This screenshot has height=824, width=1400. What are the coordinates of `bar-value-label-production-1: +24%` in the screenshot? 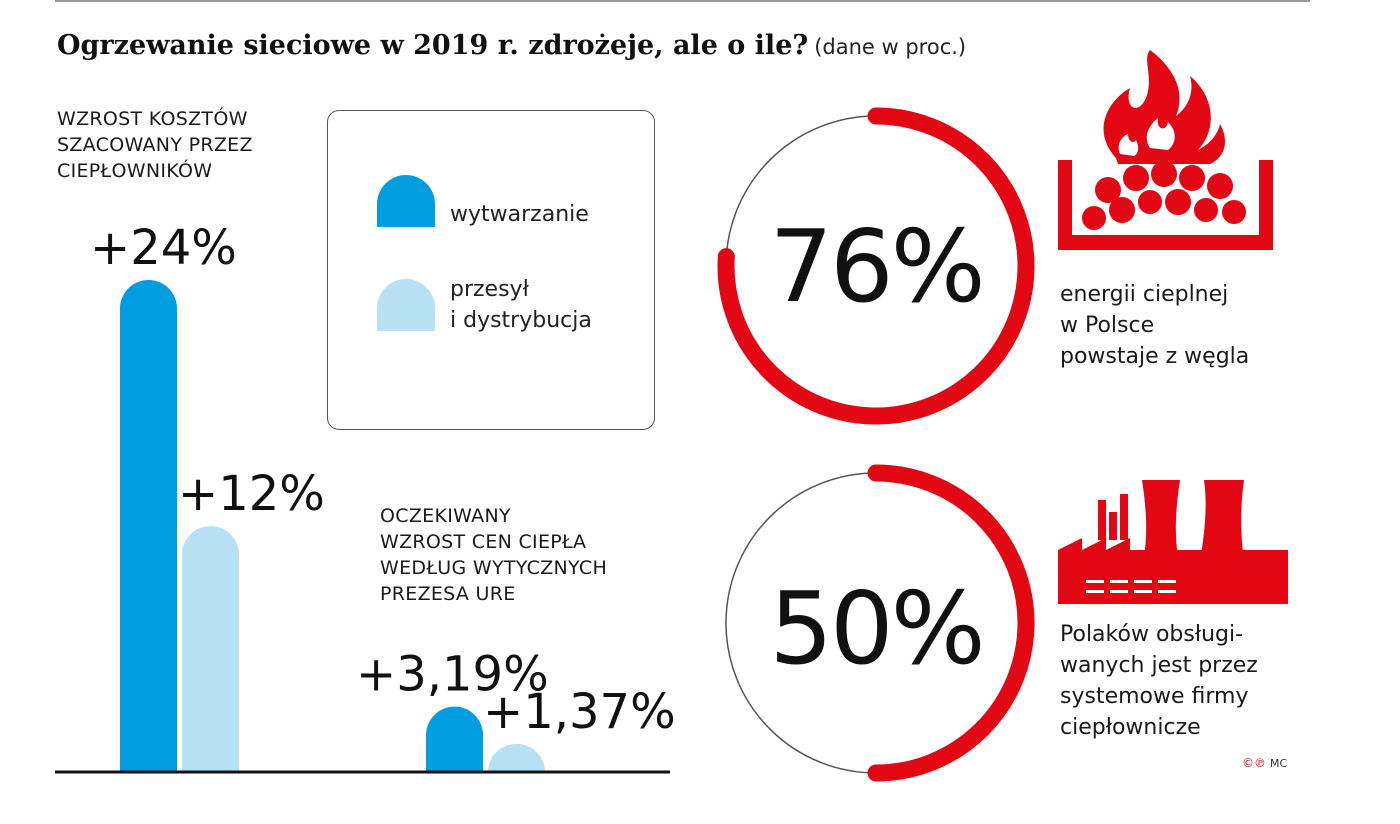 It's located at (163, 248).